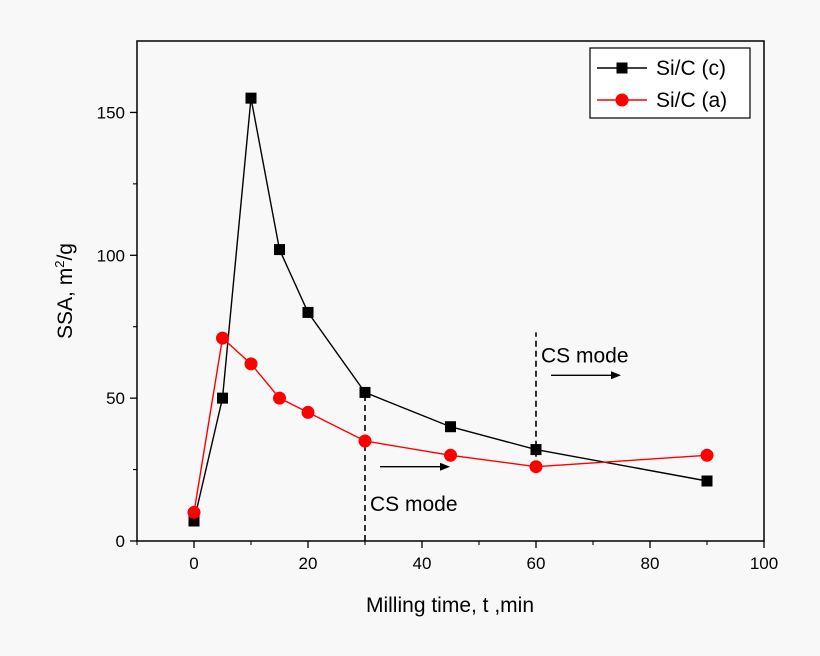  I want to click on x-axis-title: Milling time, t ,min, so click(450, 605).